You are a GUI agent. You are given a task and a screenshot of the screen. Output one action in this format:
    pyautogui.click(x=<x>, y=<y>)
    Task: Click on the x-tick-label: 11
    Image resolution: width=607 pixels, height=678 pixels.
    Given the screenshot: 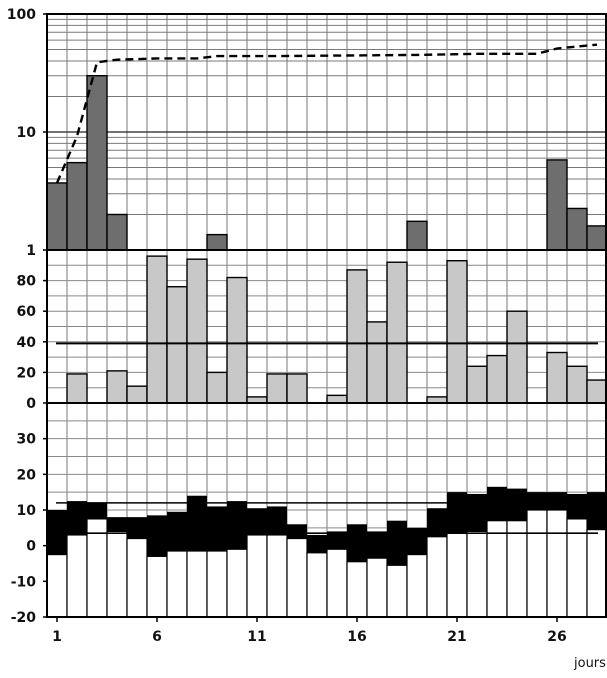 What is the action you would take?
    pyautogui.click(x=256, y=637)
    